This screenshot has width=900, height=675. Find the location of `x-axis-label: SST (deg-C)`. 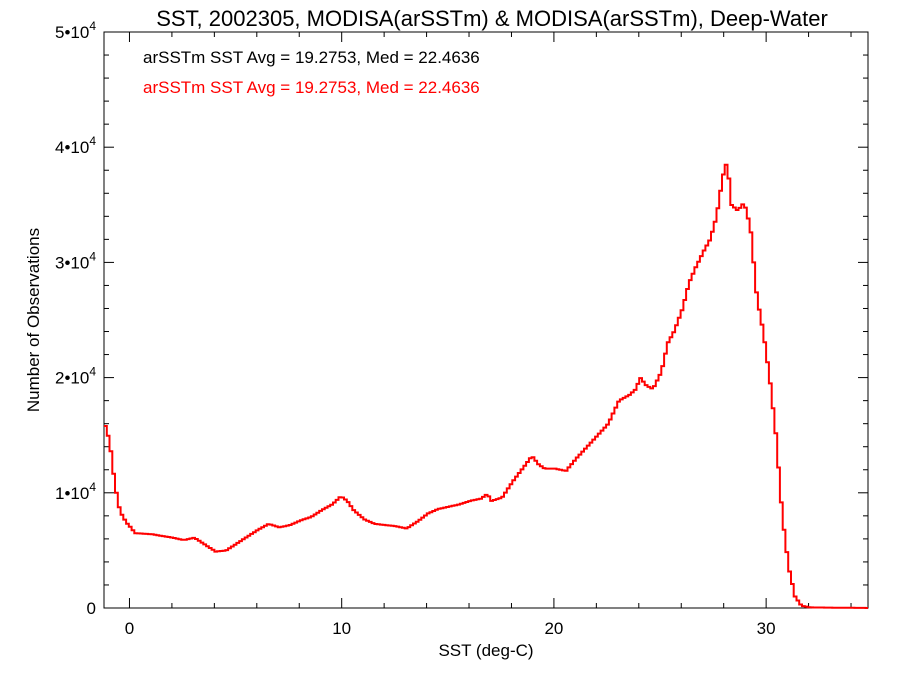

x-axis-label: SST (deg-C) is located at coordinates (485, 650).